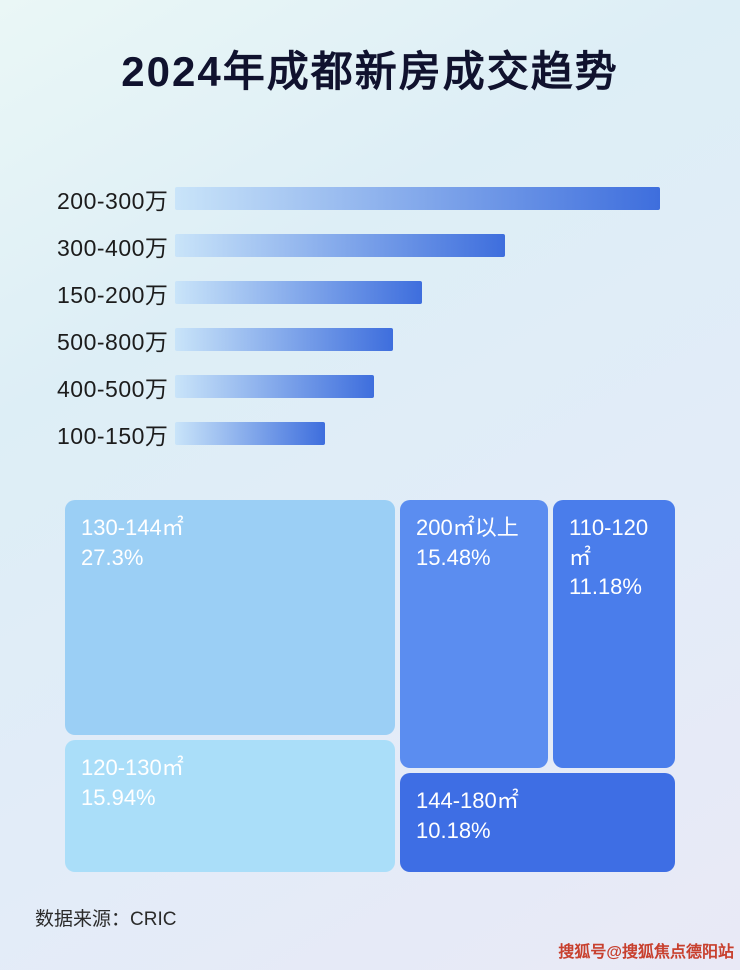 This screenshot has height=970, width=740. What do you see at coordinates (132, 527) in the screenshot?
I see `treemap-label: 130-144㎡` at bounding box center [132, 527].